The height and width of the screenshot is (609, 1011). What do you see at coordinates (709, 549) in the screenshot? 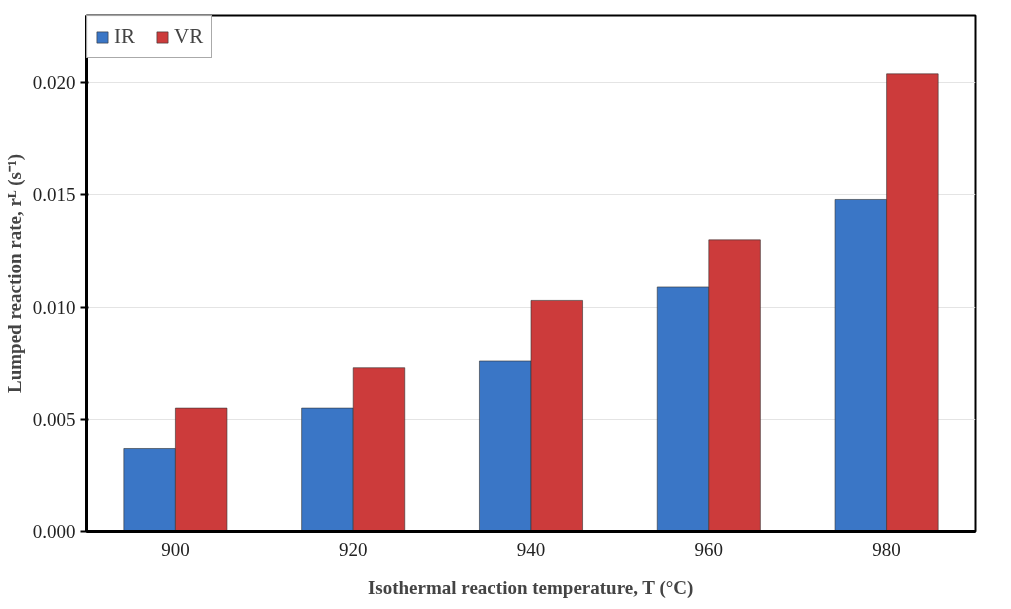
I see `x-tick-label: 960` at bounding box center [709, 549].